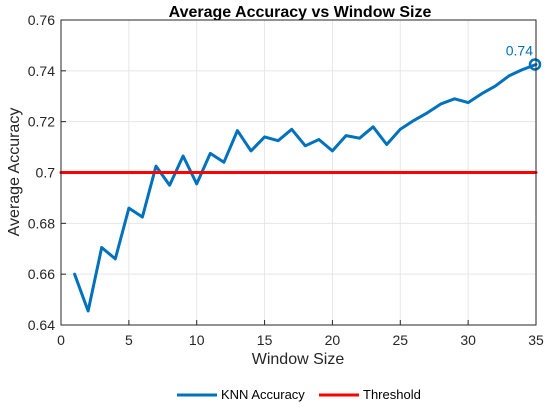 The height and width of the screenshot is (407, 550). I want to click on x-tick-label: 15, so click(265, 340).